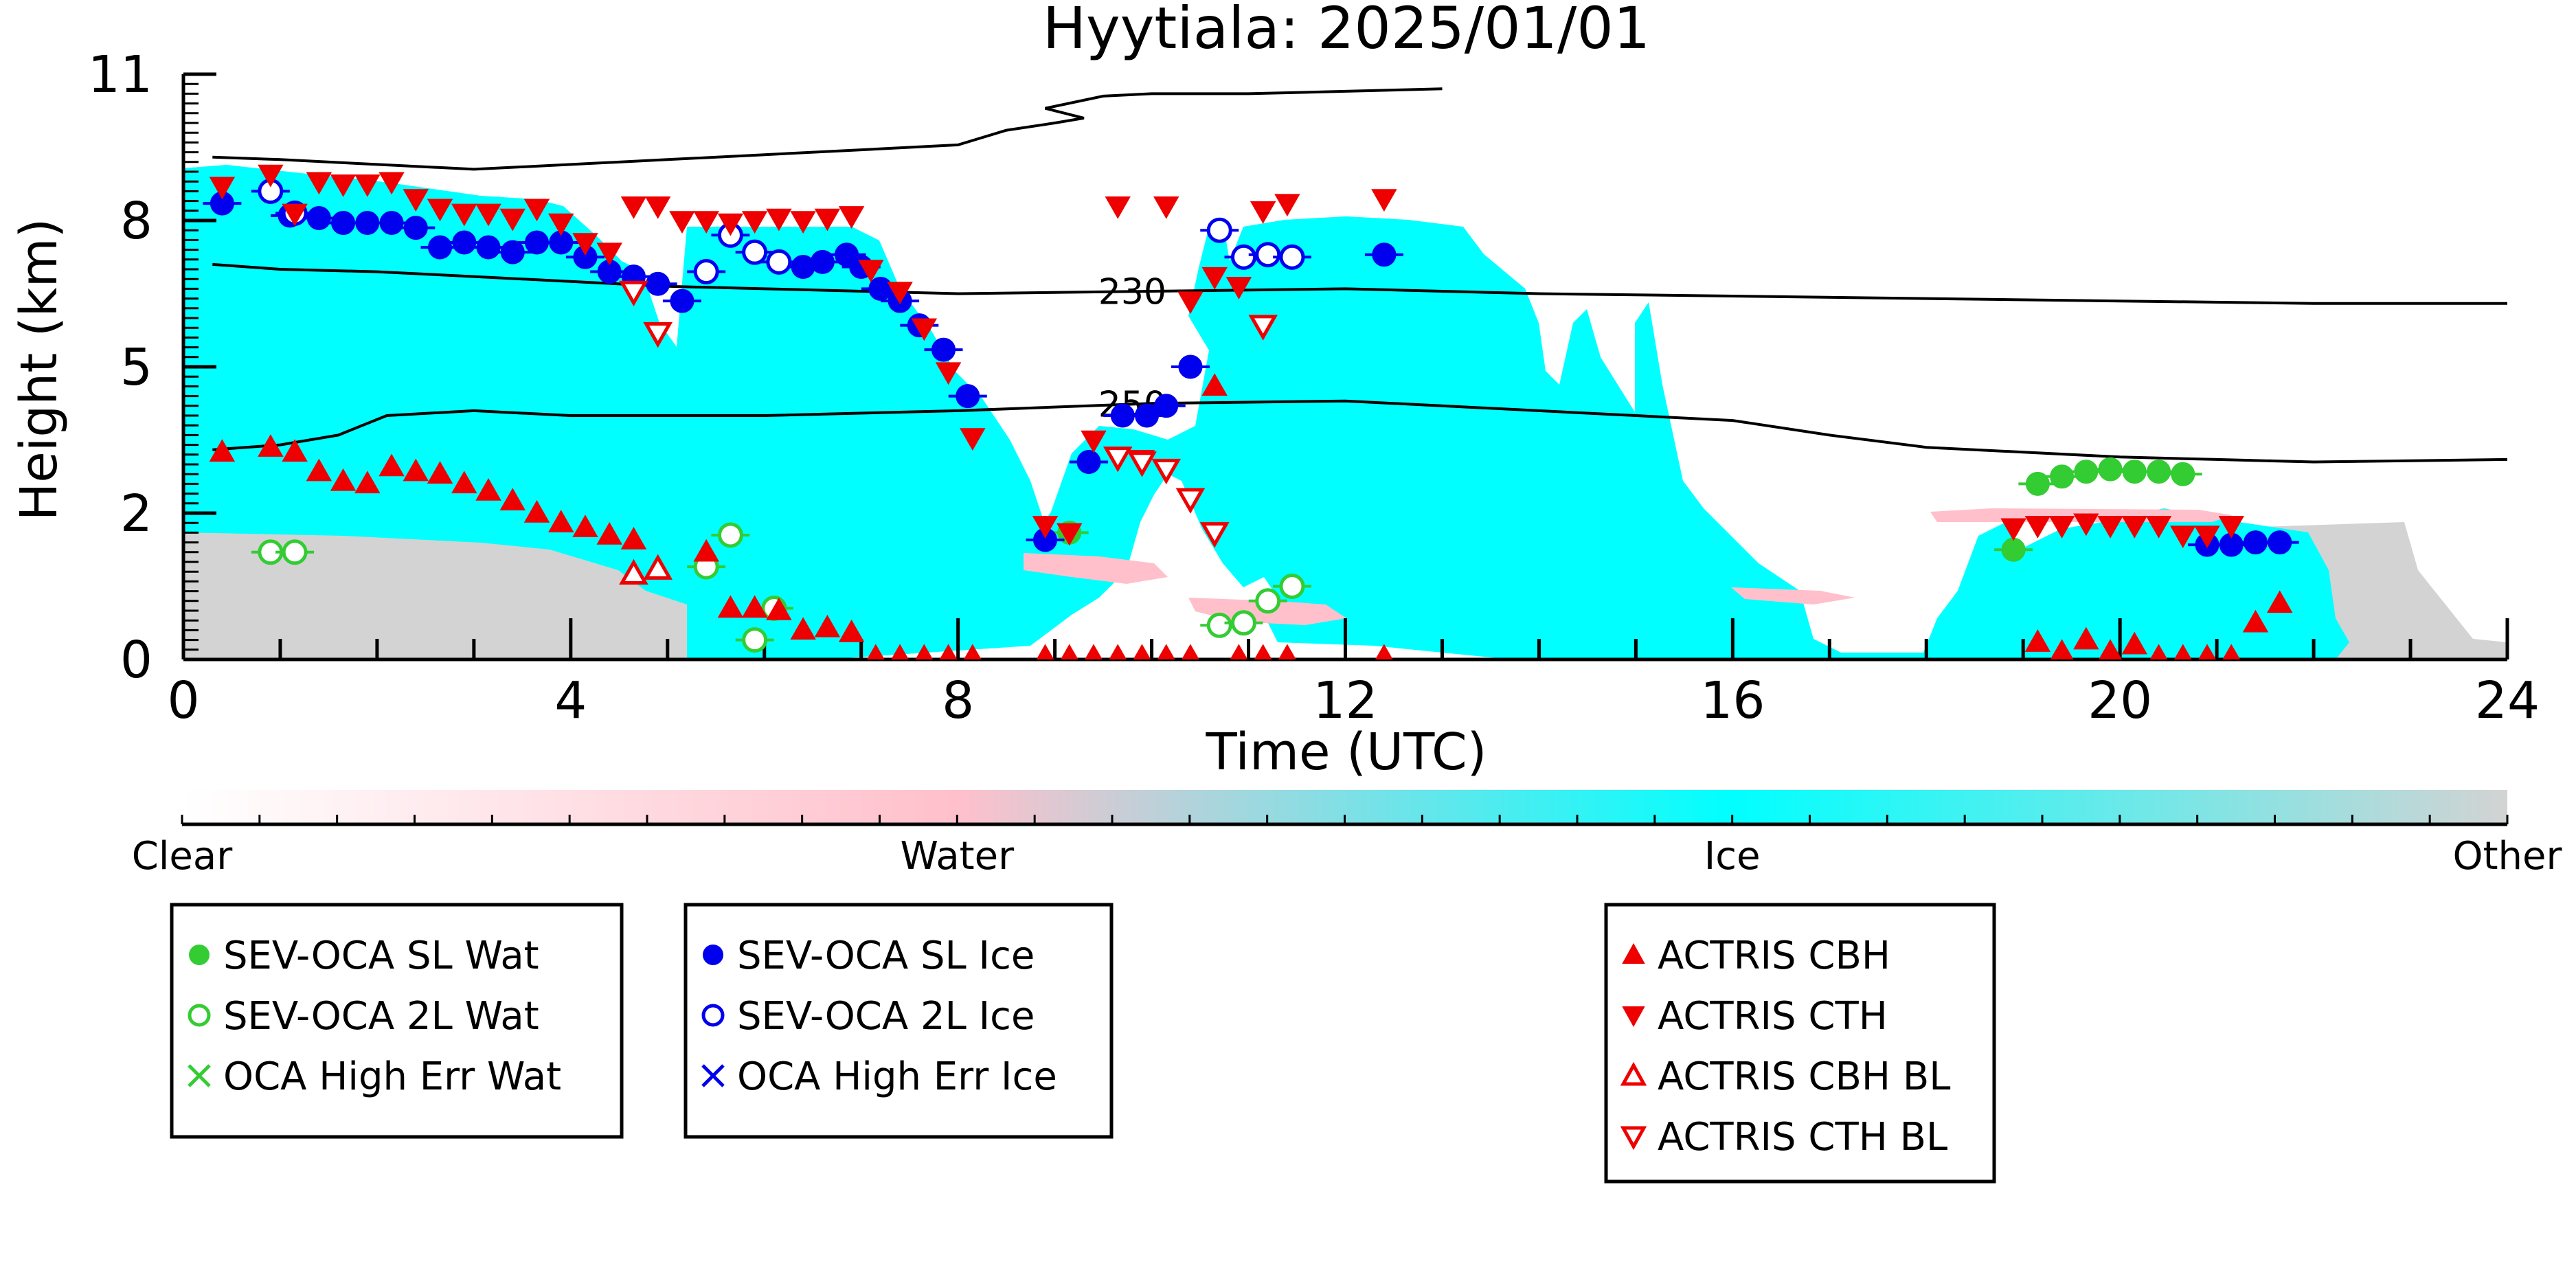  What do you see at coordinates (183, 700) in the screenshot?
I see `x-tick-label: 0` at bounding box center [183, 700].